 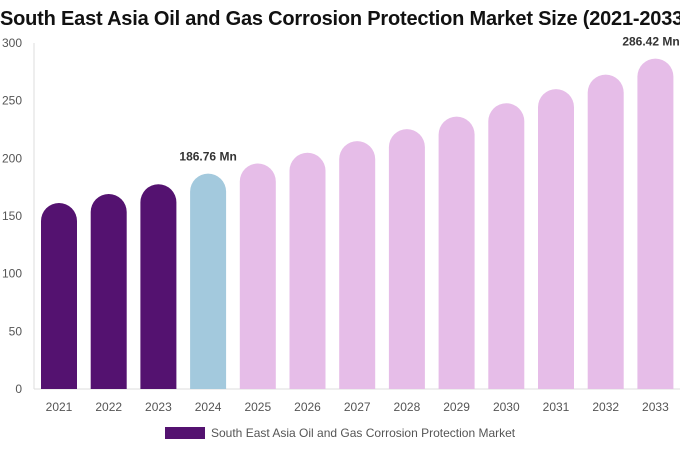 What do you see at coordinates (18, 389) in the screenshot?
I see `y-tick-label: 0` at bounding box center [18, 389].